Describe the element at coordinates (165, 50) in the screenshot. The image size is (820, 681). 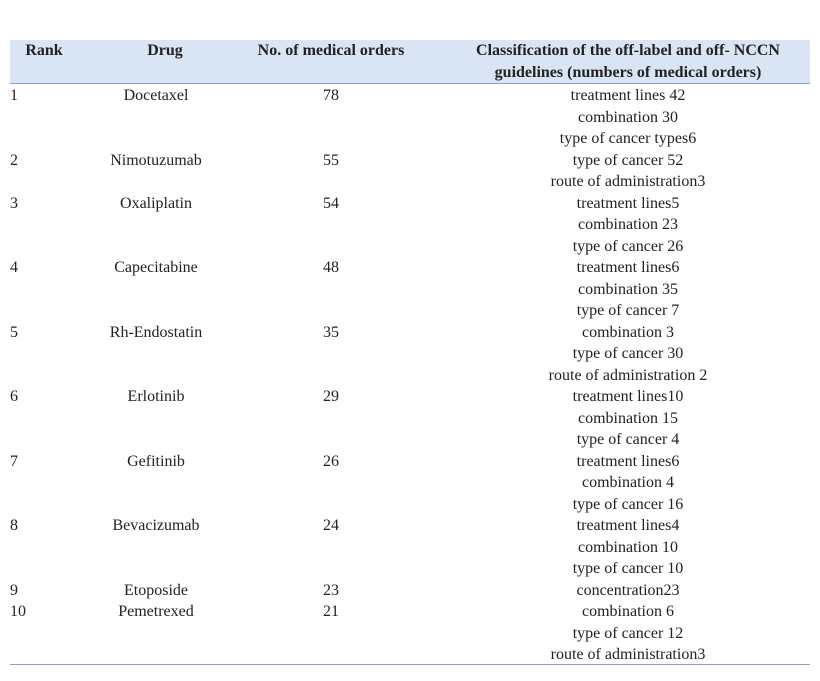
I see `header-drug: Drug` at that location.